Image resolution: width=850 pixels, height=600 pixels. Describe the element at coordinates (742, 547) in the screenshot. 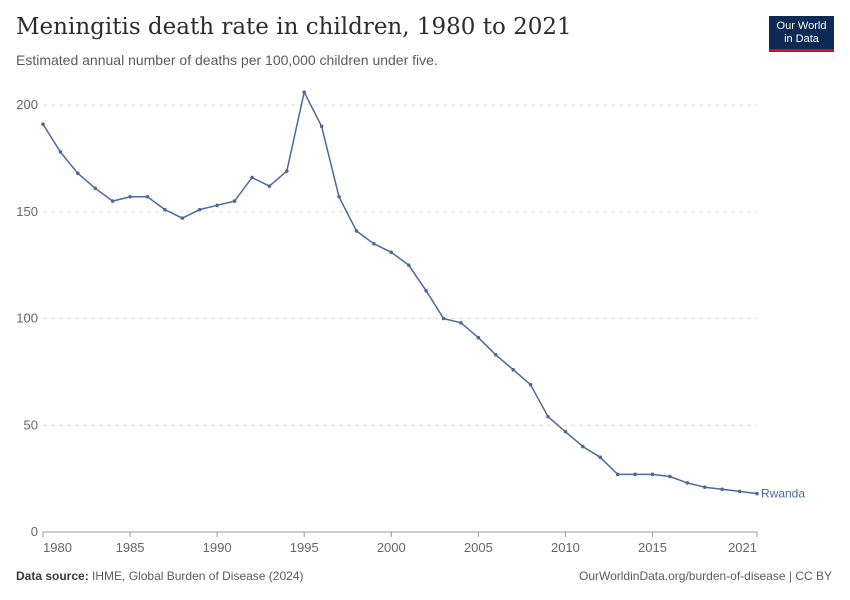

I see `x-tick-label: 2021` at that location.